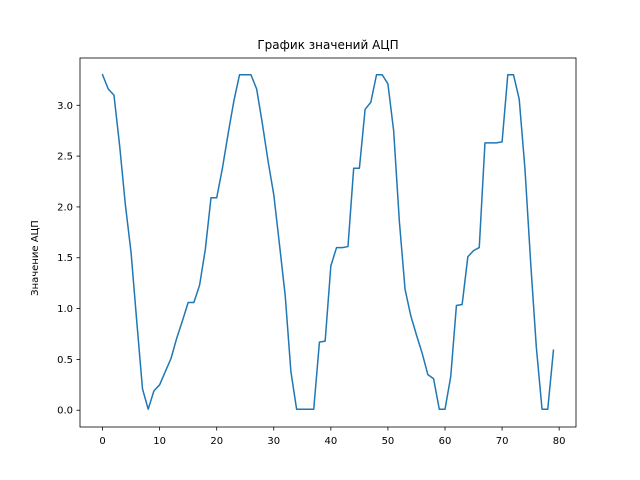 Image resolution: width=640 pixels, height=480 pixels. I want to click on x-tick-label: 80, so click(559, 441).